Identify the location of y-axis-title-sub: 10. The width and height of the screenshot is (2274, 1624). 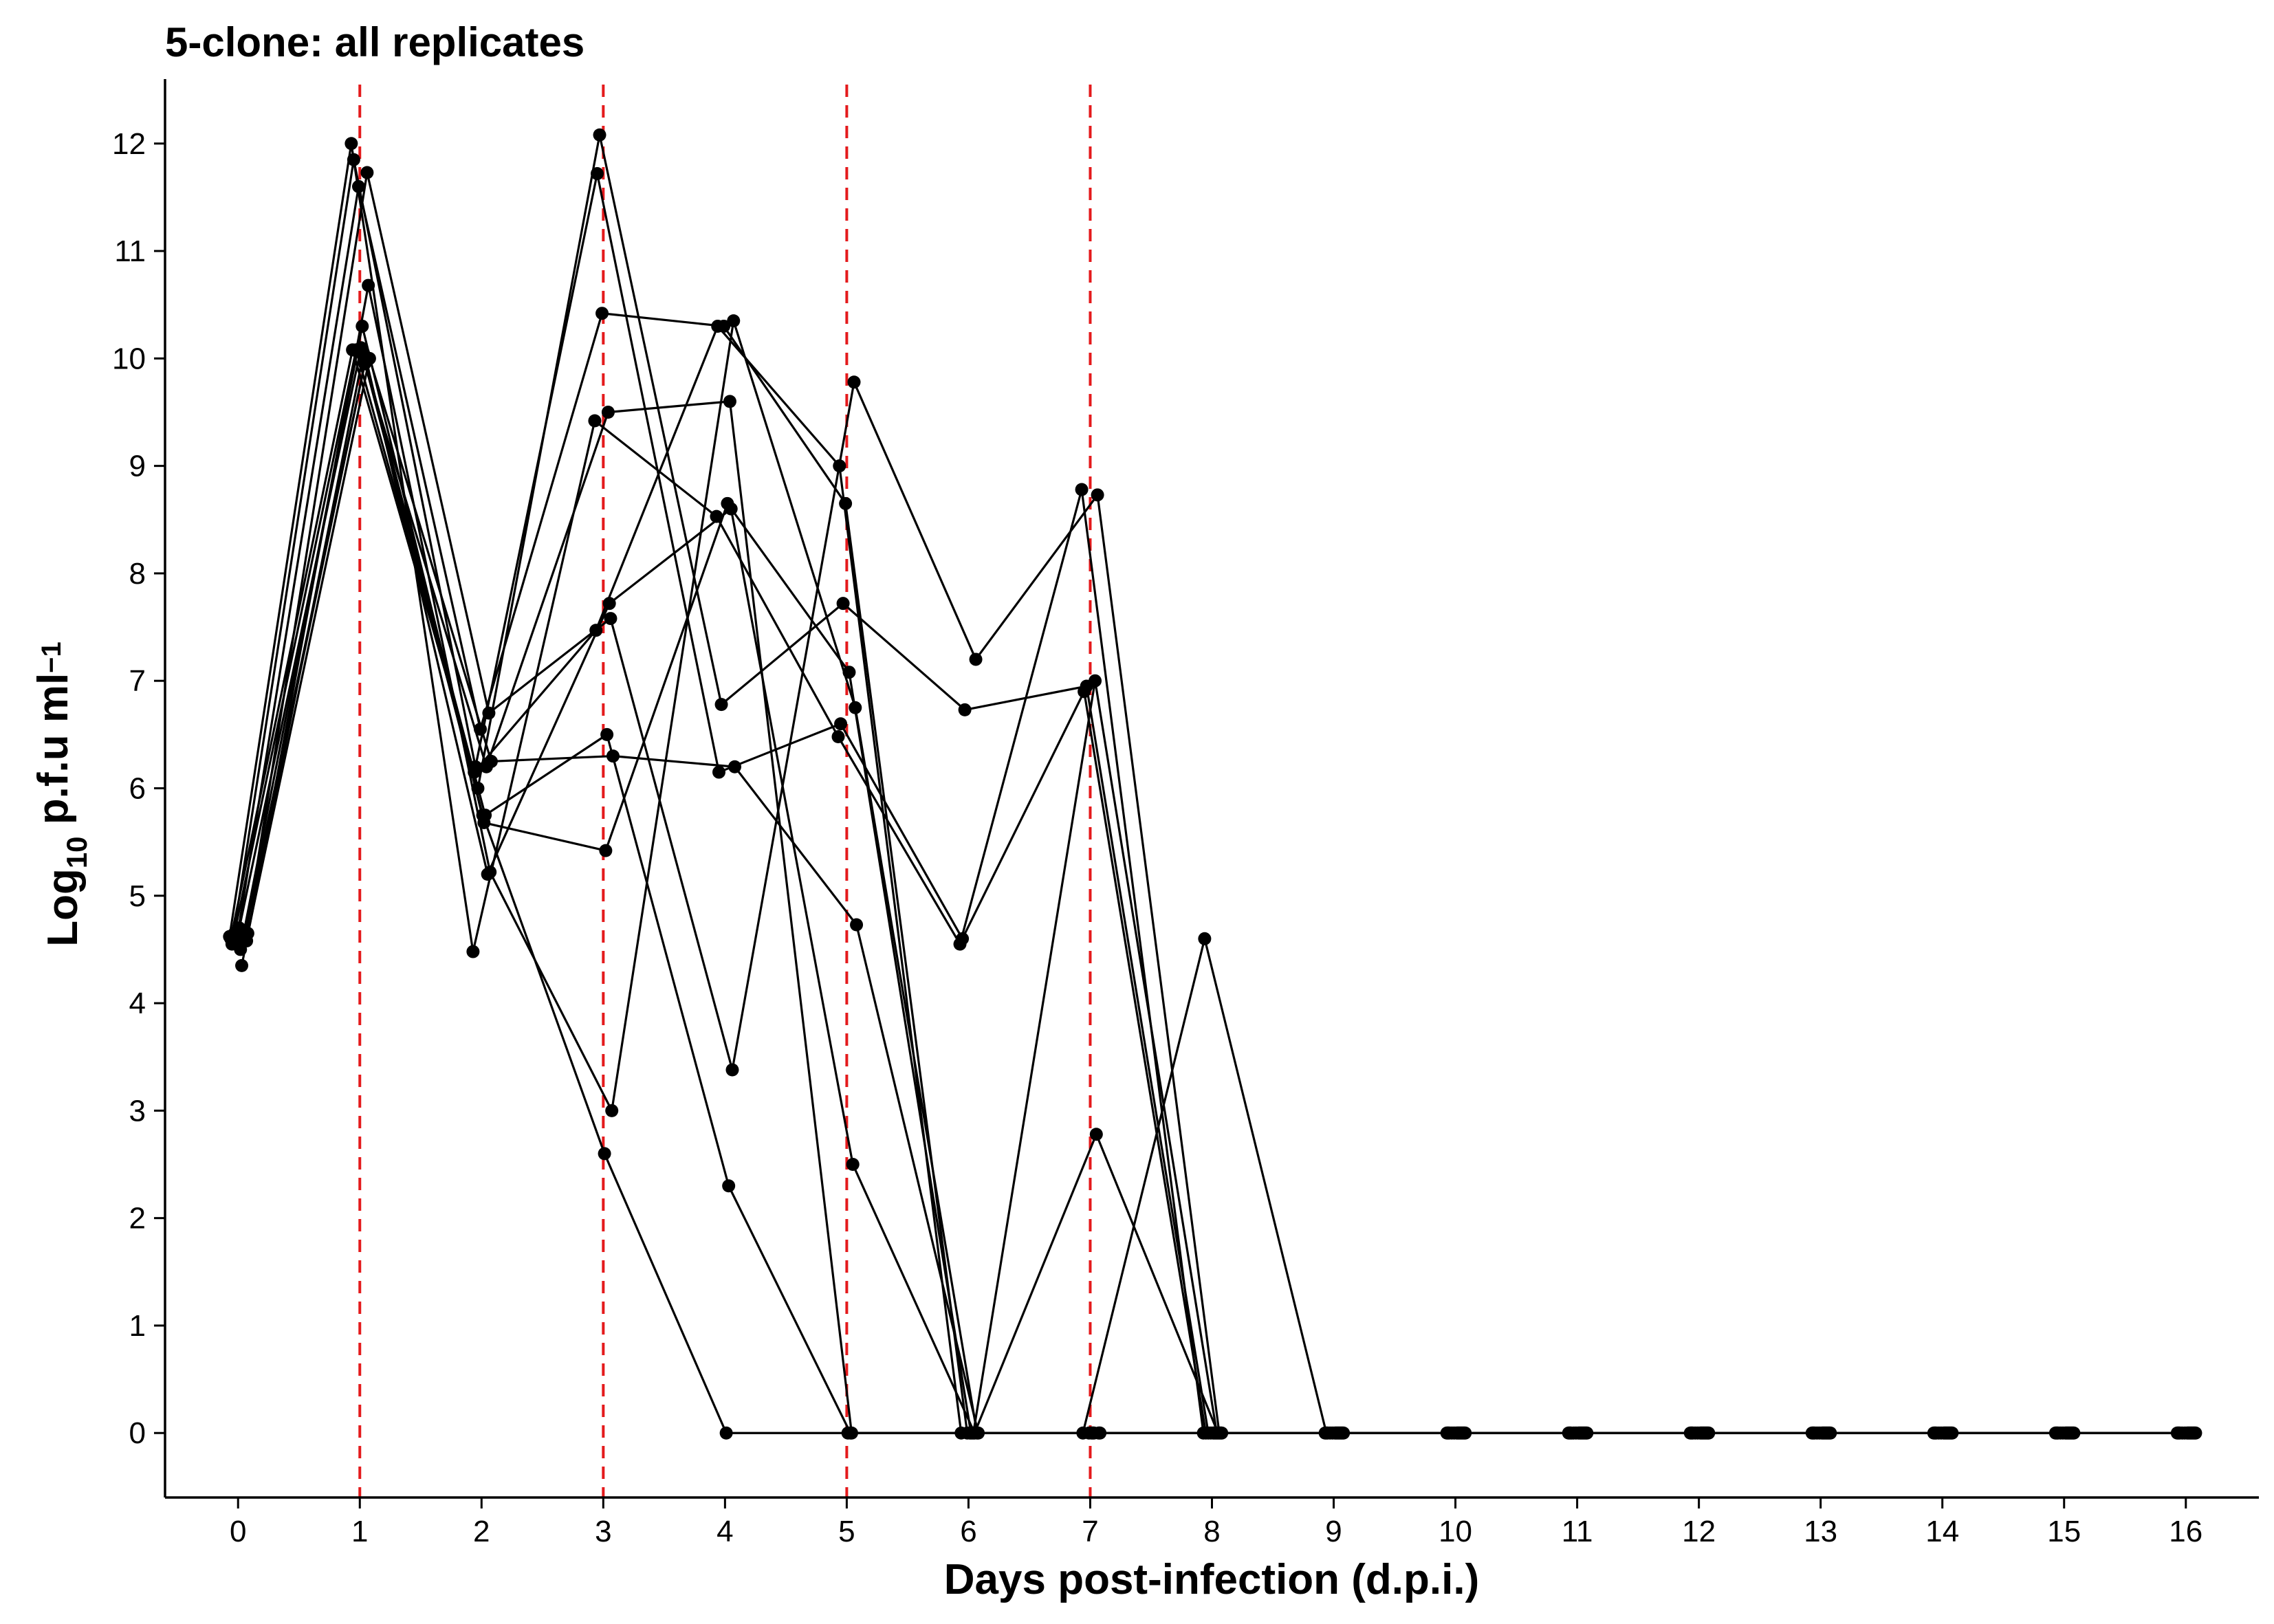
(77, 852).